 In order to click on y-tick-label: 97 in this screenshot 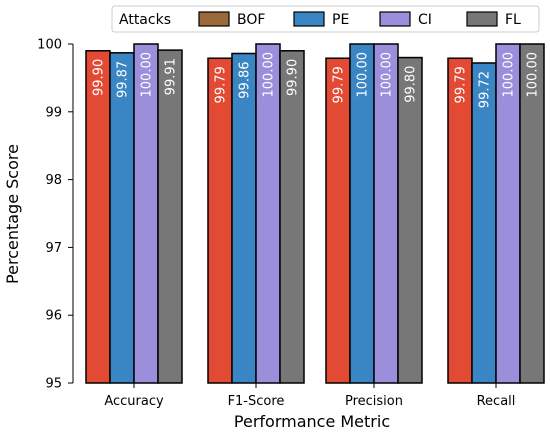, I will do `click(53, 248)`.